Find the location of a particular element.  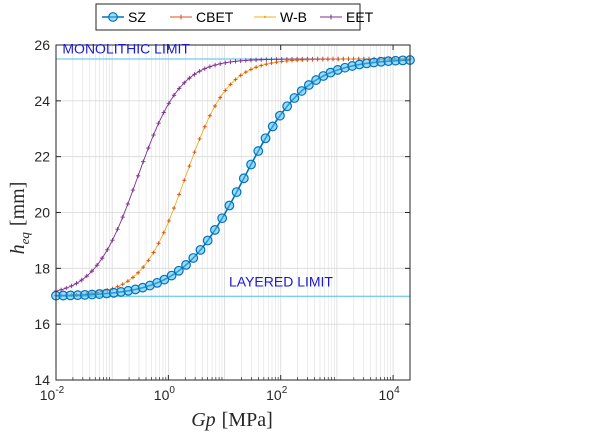

x-tick-exponent: 2 is located at coordinates (285, 390).